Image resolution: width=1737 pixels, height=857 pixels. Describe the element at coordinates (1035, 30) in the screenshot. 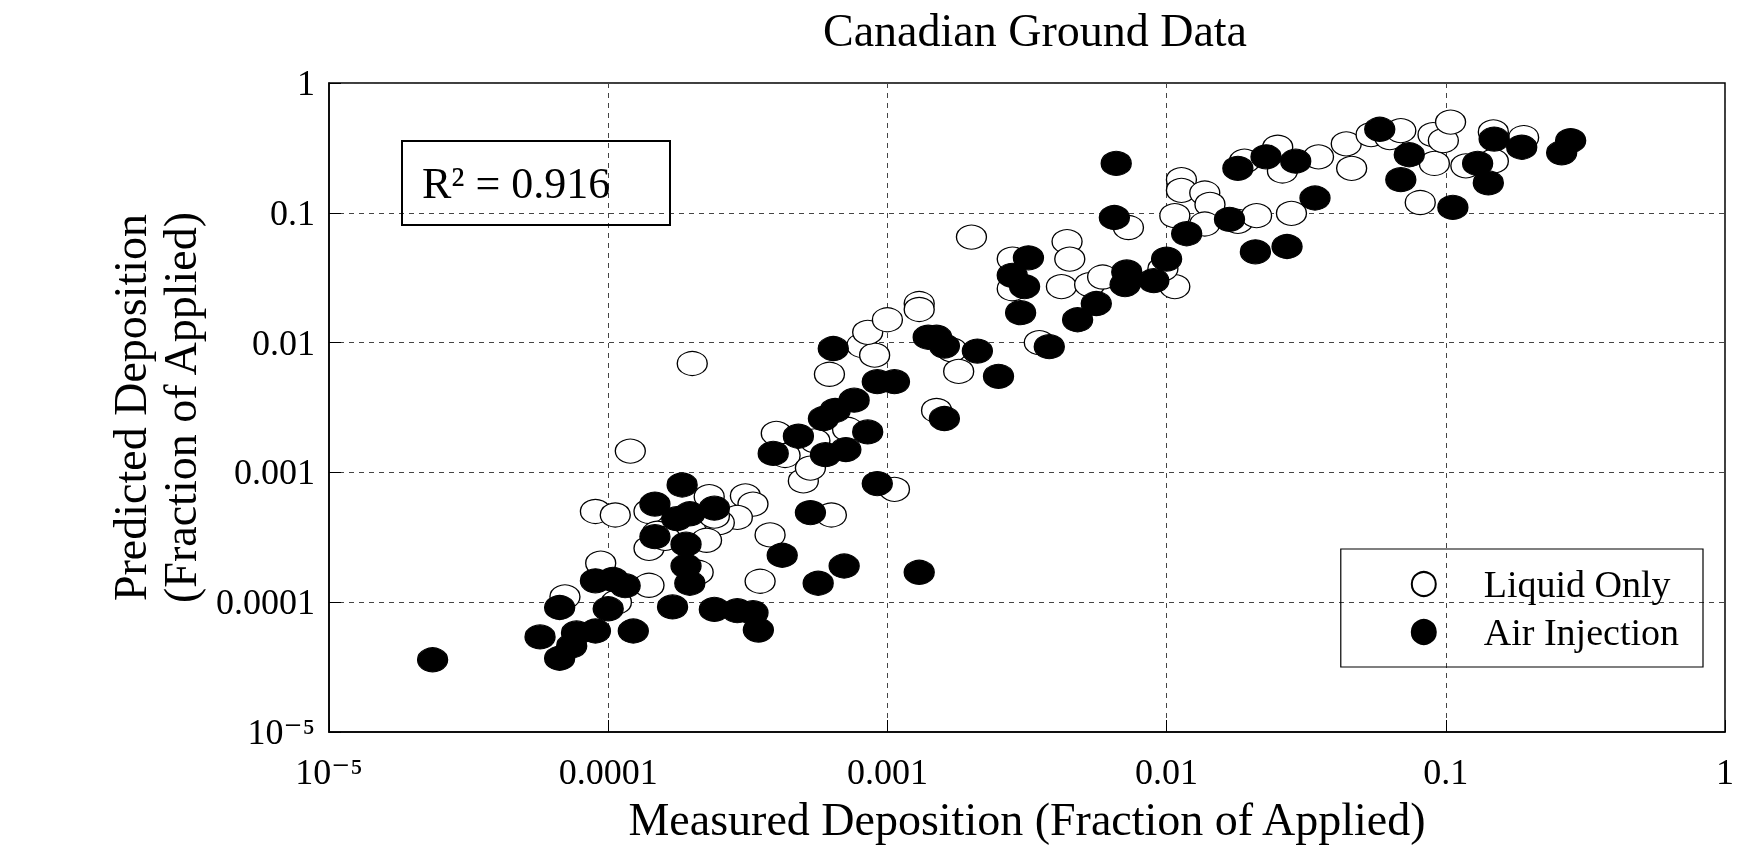

I see `chart-title: Canadian Ground Data` at that location.